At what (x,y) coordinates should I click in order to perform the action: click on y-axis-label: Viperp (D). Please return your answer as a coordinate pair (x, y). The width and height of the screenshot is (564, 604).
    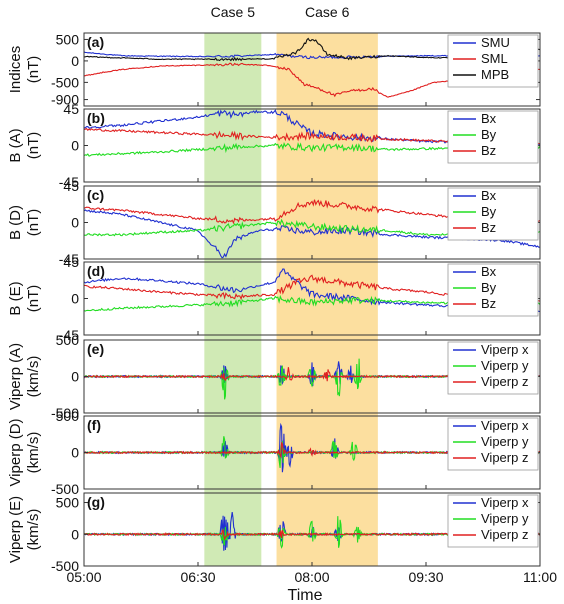
    Looking at the image, I should click on (15, 452).